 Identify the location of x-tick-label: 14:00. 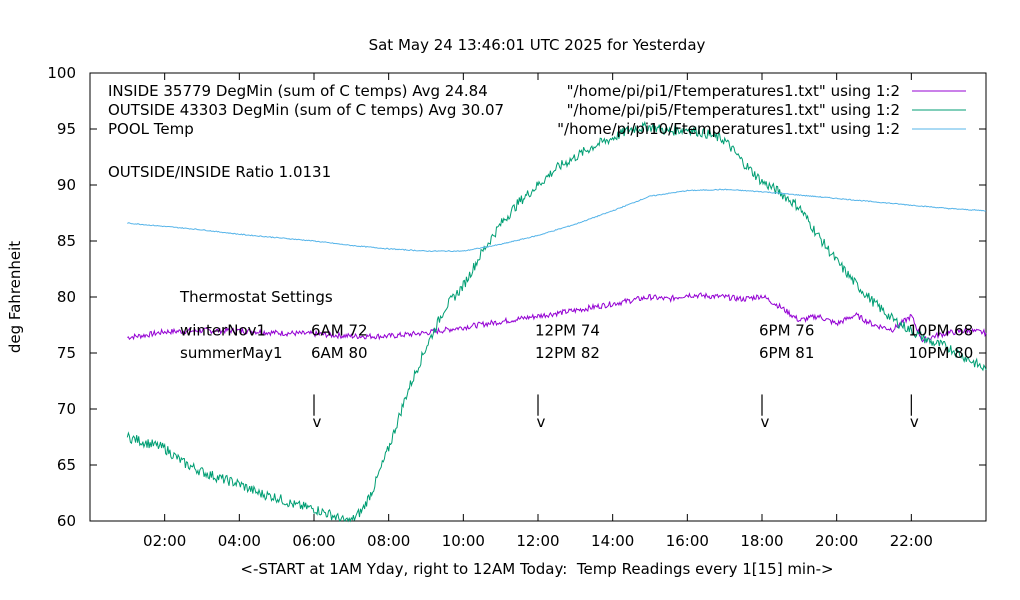
(612, 541).